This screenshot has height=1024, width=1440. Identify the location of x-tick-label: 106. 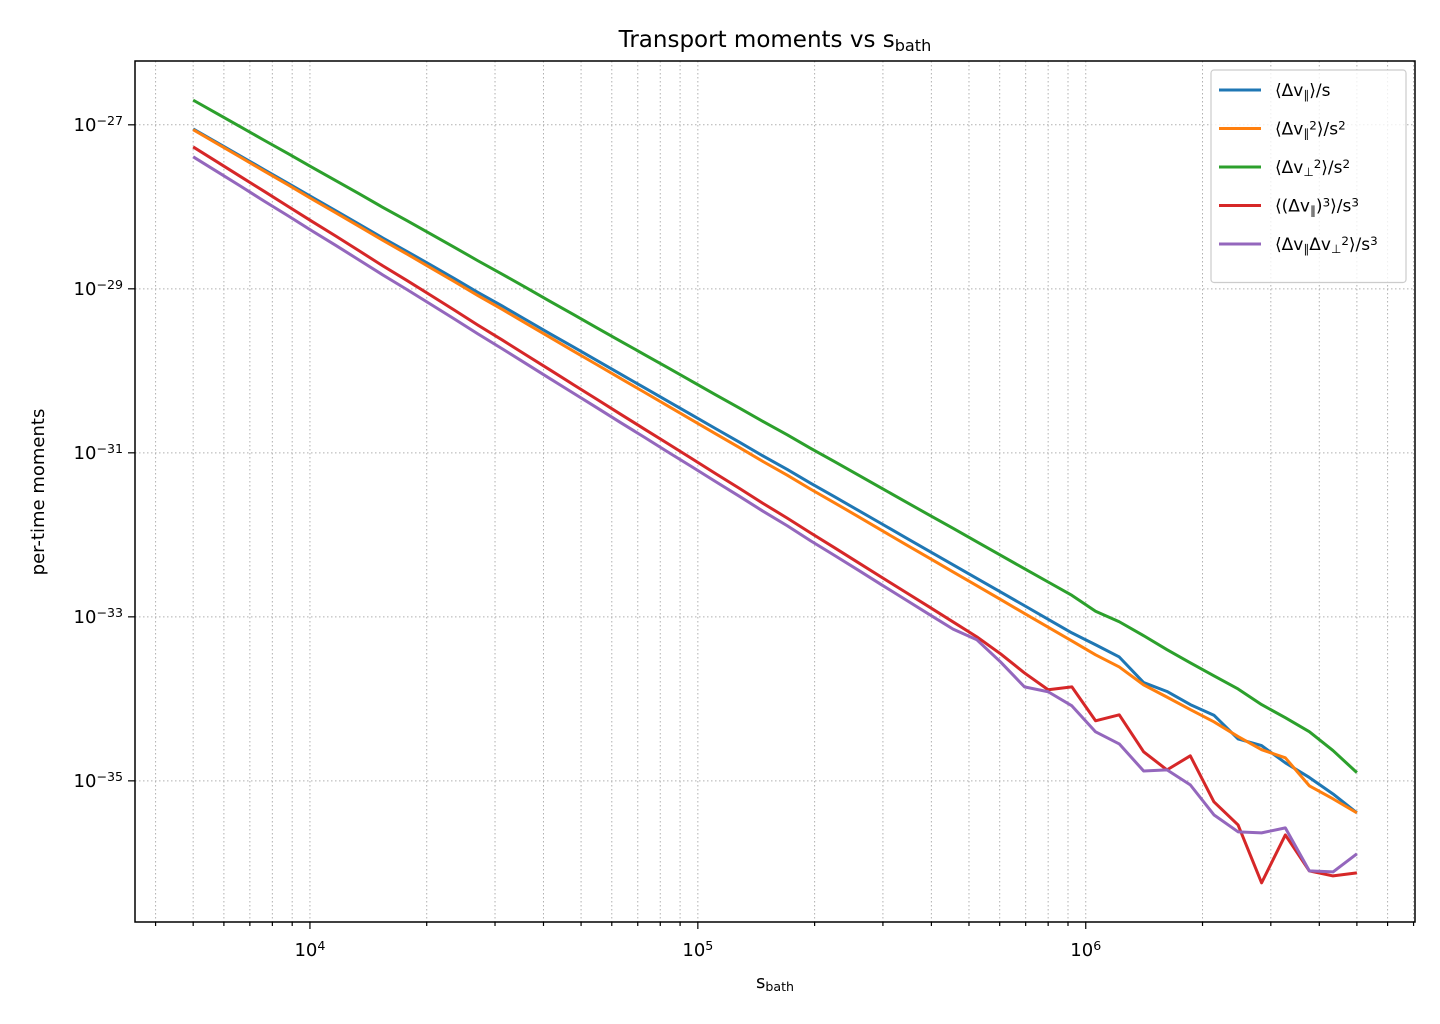
(1085, 949).